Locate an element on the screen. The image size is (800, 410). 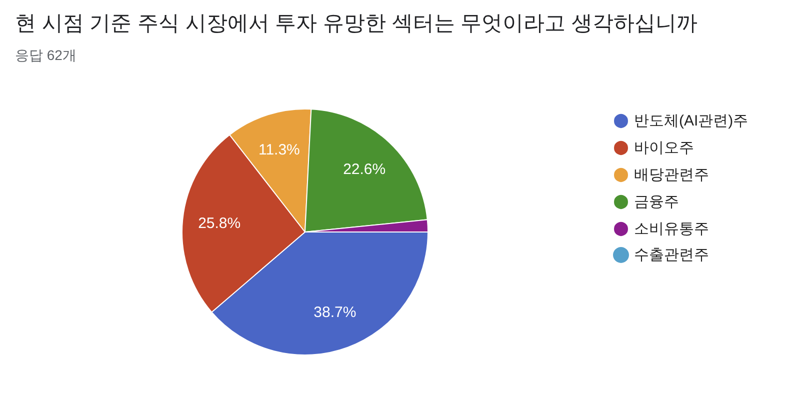
data-label: 25.8% is located at coordinates (219, 223).